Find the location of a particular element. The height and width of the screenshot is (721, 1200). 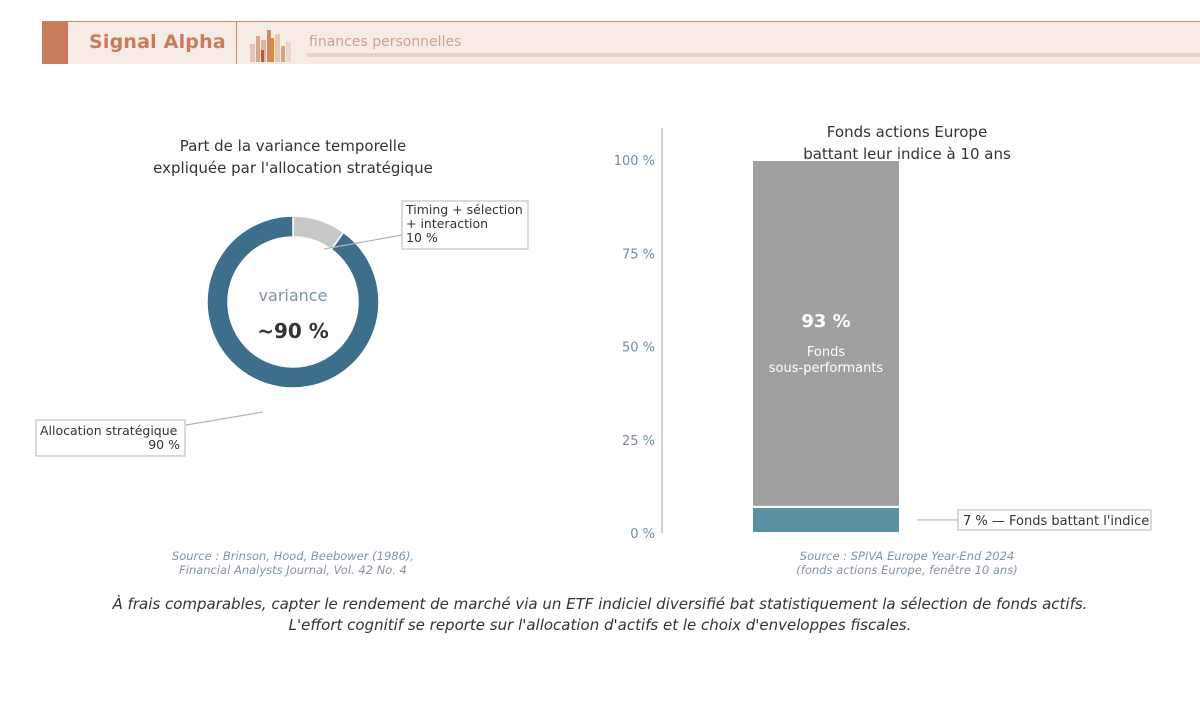

y-tick-label-3: 75 % is located at coordinates (638, 254).